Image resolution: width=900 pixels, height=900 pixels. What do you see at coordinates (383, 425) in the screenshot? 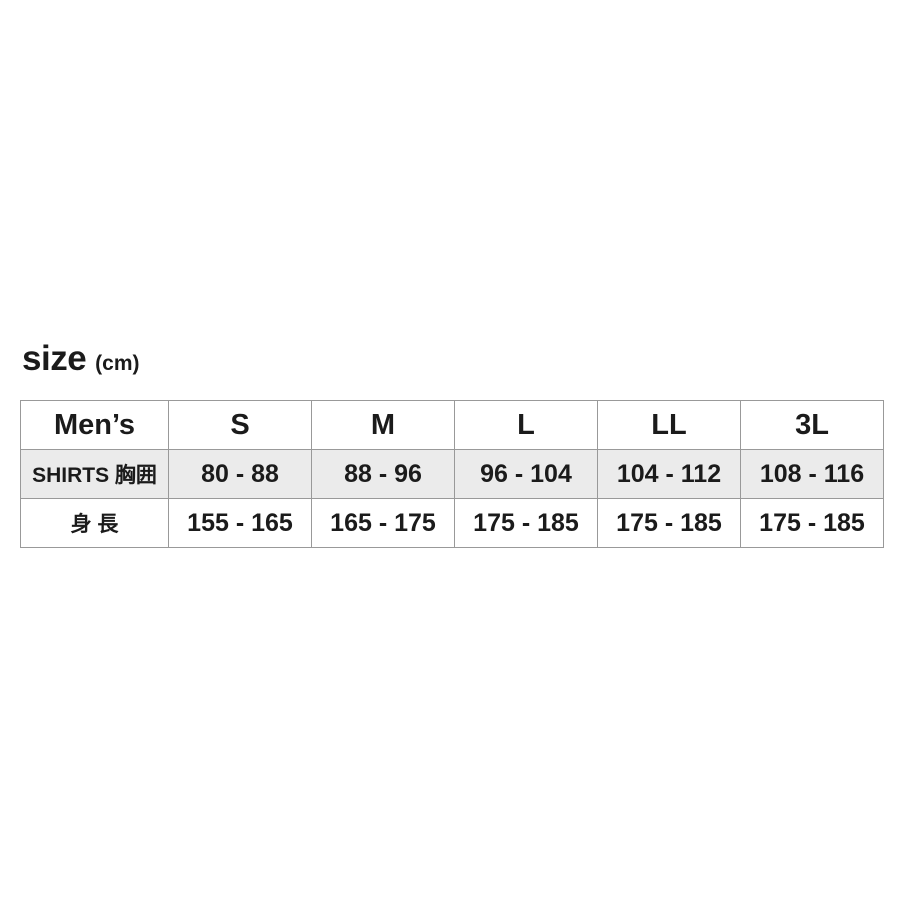
I see `header-cell-m: M` at bounding box center [383, 425].